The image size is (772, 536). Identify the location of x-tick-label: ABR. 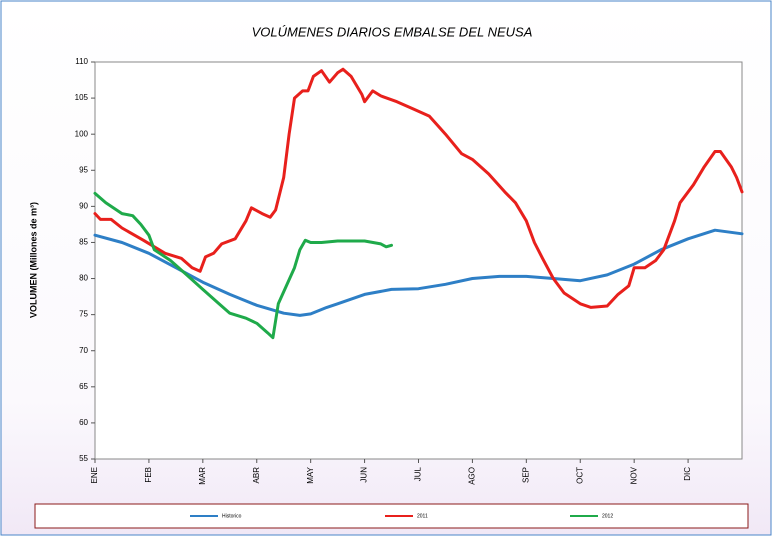
(256, 475).